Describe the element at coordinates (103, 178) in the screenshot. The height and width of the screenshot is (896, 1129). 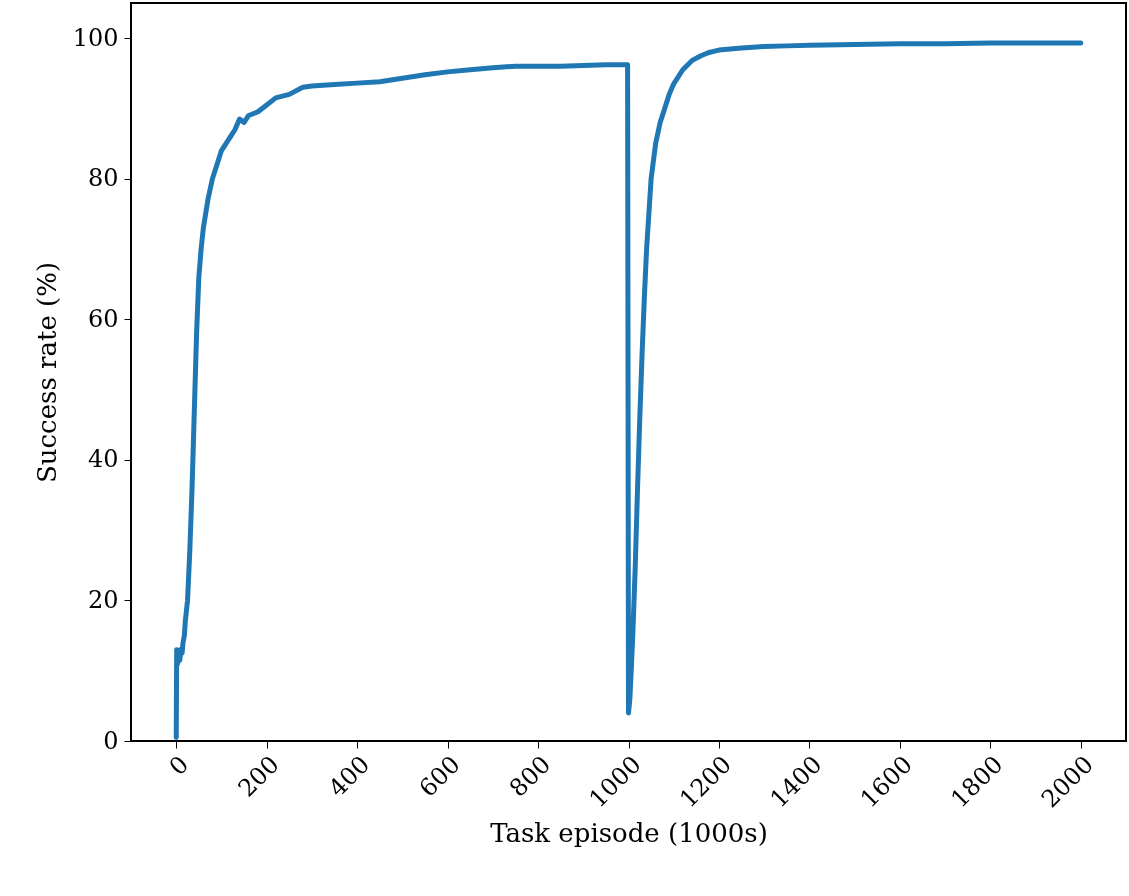
I see `y-tick-label: 80` at that location.